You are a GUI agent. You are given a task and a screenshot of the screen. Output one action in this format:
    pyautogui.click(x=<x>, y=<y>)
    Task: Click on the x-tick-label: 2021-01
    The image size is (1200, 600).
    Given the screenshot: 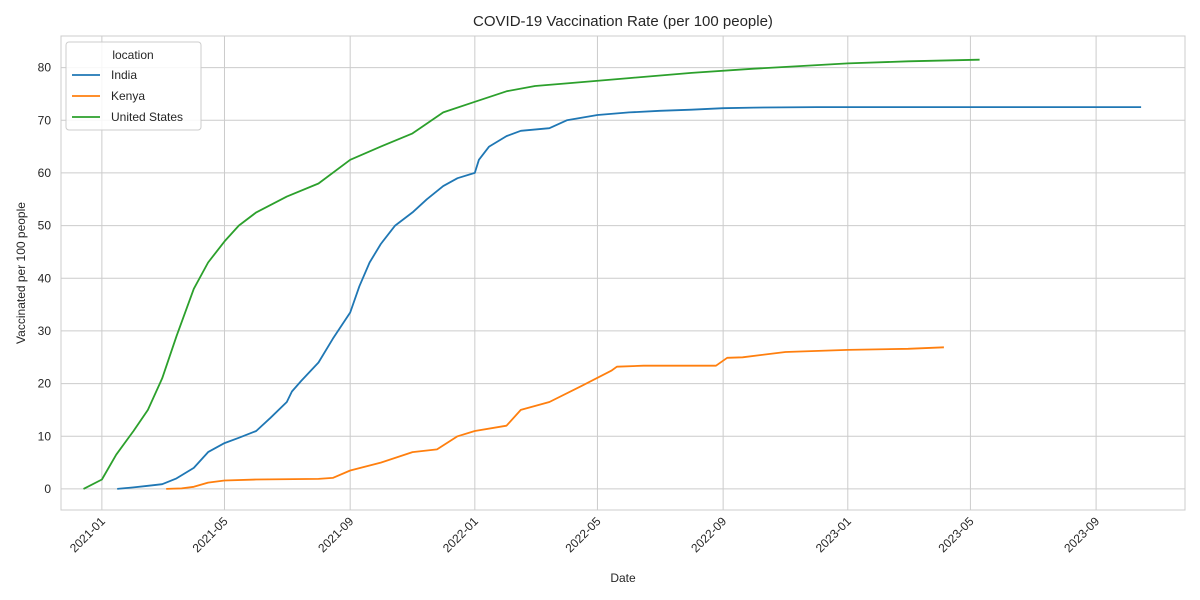 What is the action you would take?
    pyautogui.click(x=87, y=534)
    